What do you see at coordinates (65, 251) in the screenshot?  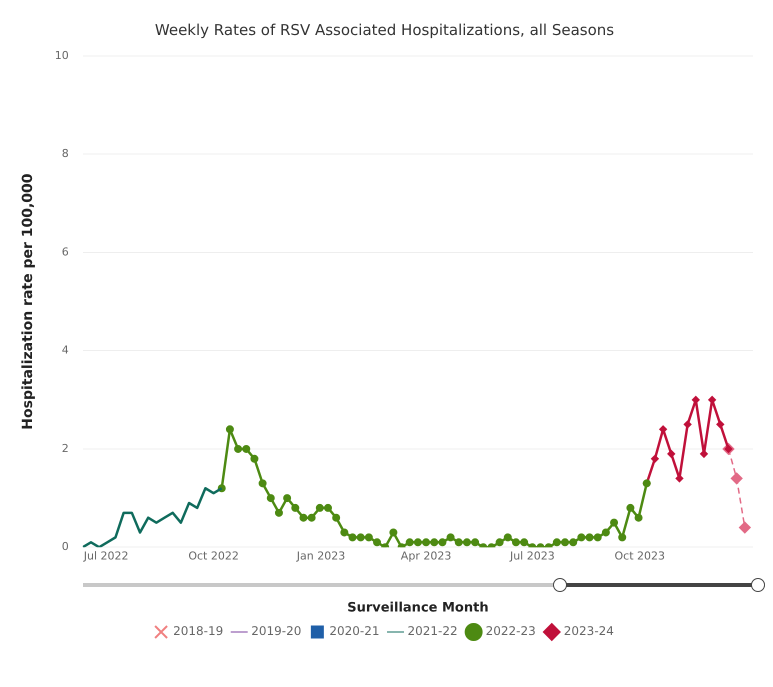 I see `y-tick-label: 6` at bounding box center [65, 251].